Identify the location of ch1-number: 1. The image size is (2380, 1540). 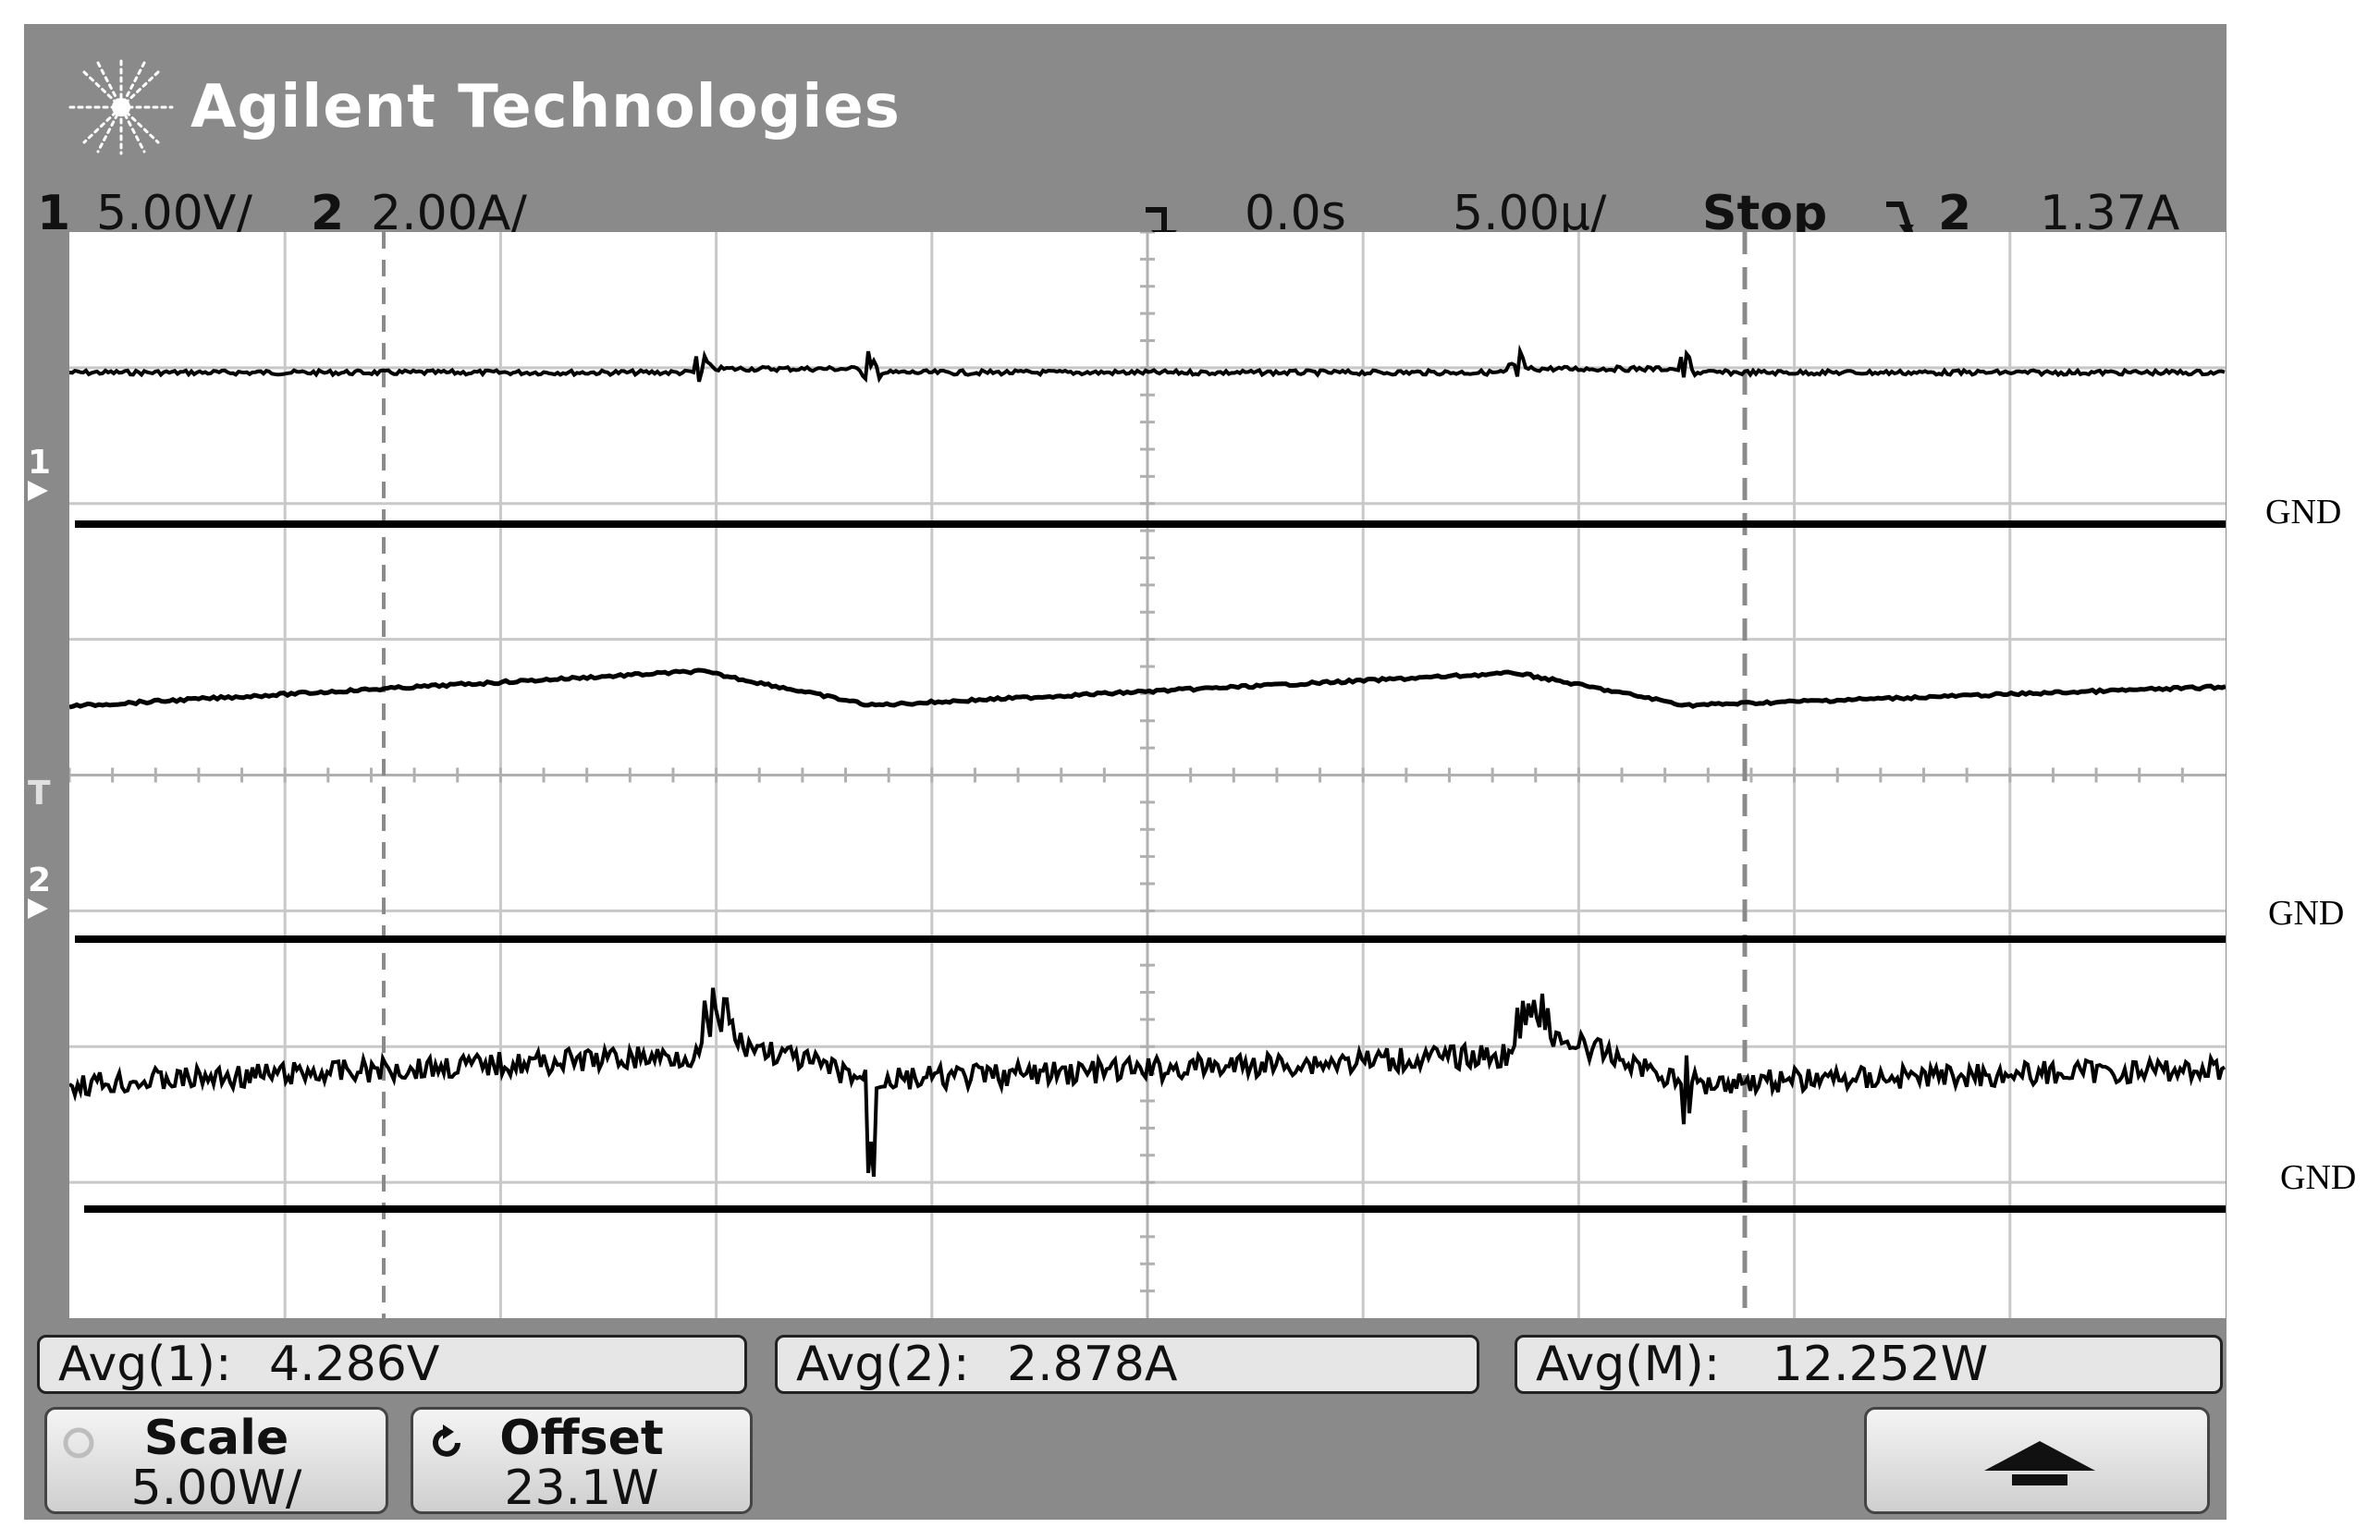
(54, 213).